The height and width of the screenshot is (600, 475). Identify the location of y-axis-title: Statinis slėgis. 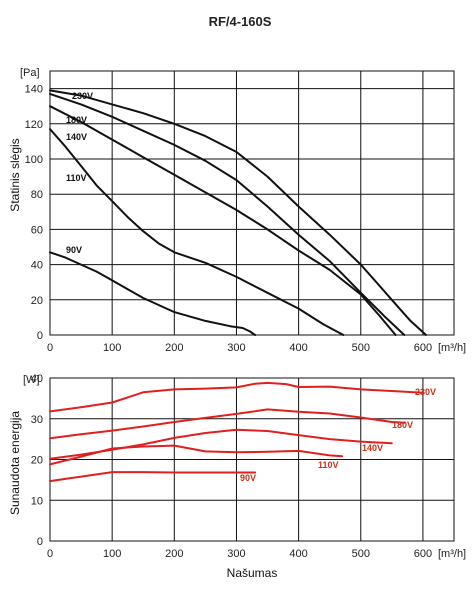
(15, 174).